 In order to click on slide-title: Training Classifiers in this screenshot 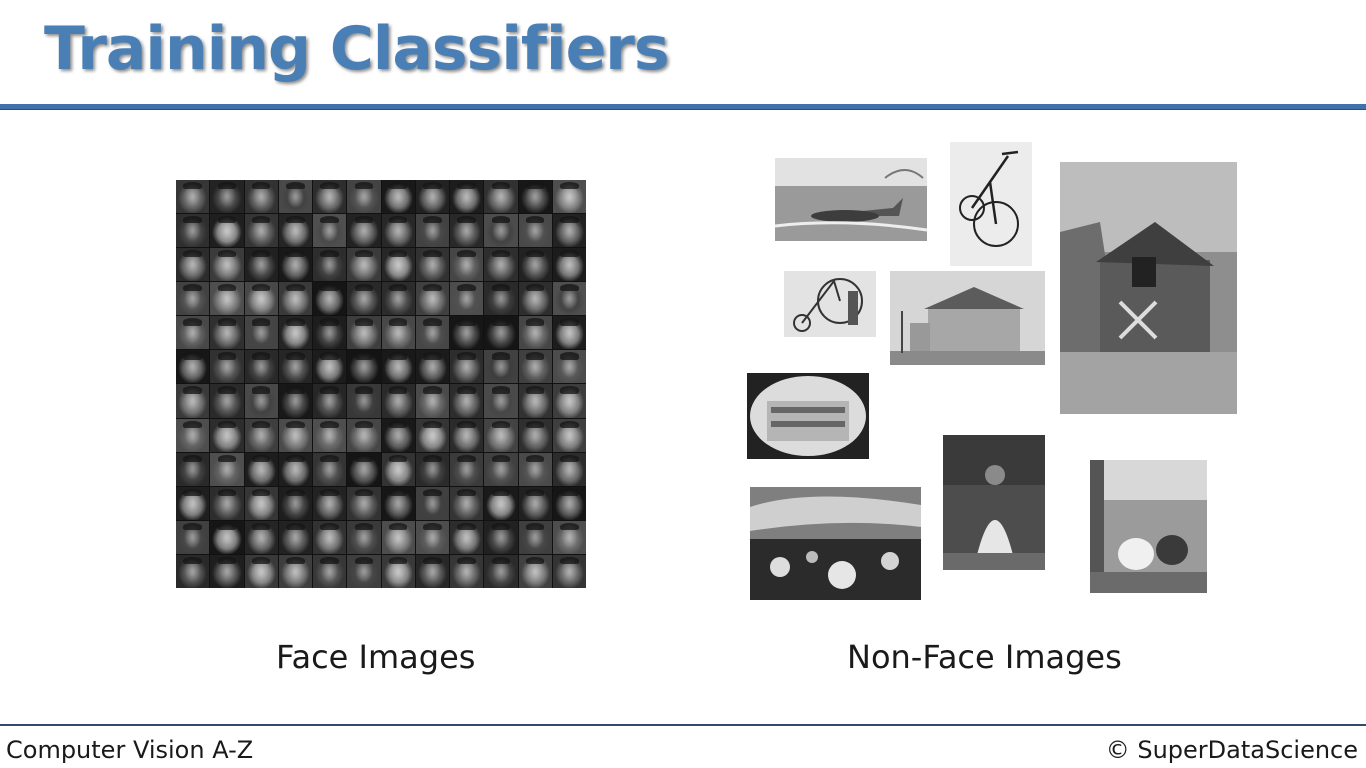, I will do `click(357, 49)`.